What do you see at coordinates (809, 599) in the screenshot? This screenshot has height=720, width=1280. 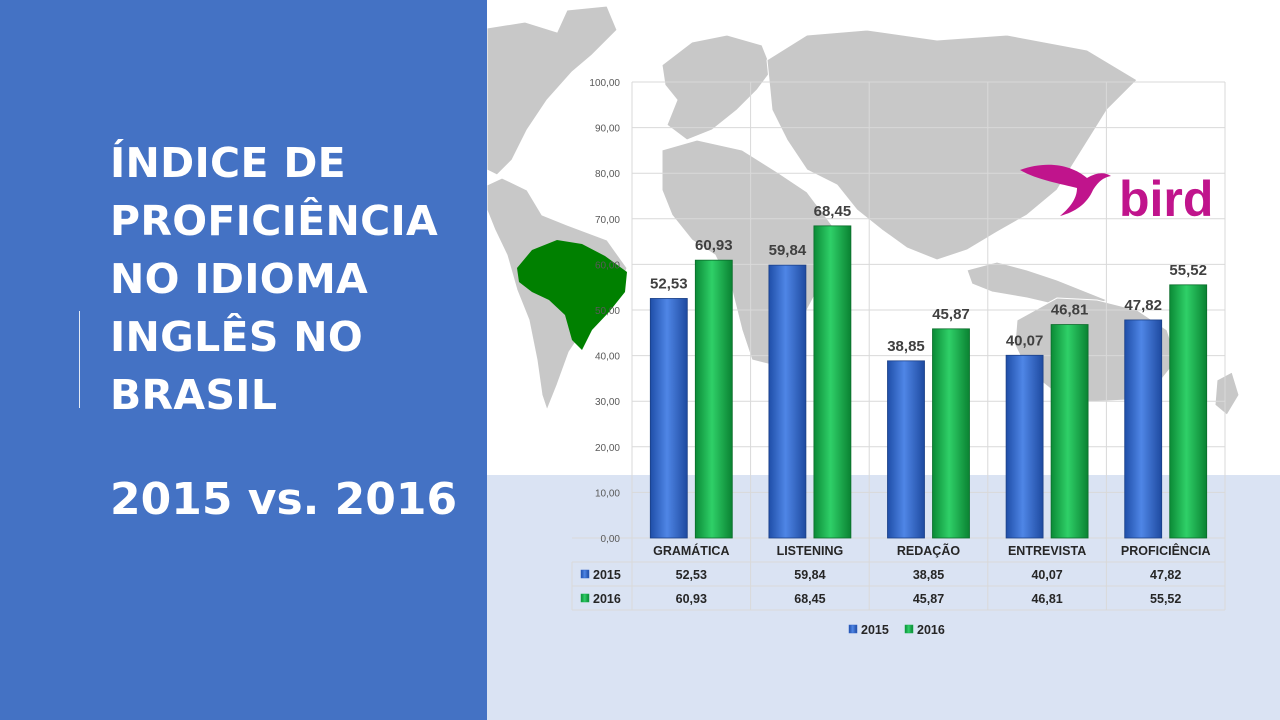 I see `table-cell: 68,45` at bounding box center [809, 599].